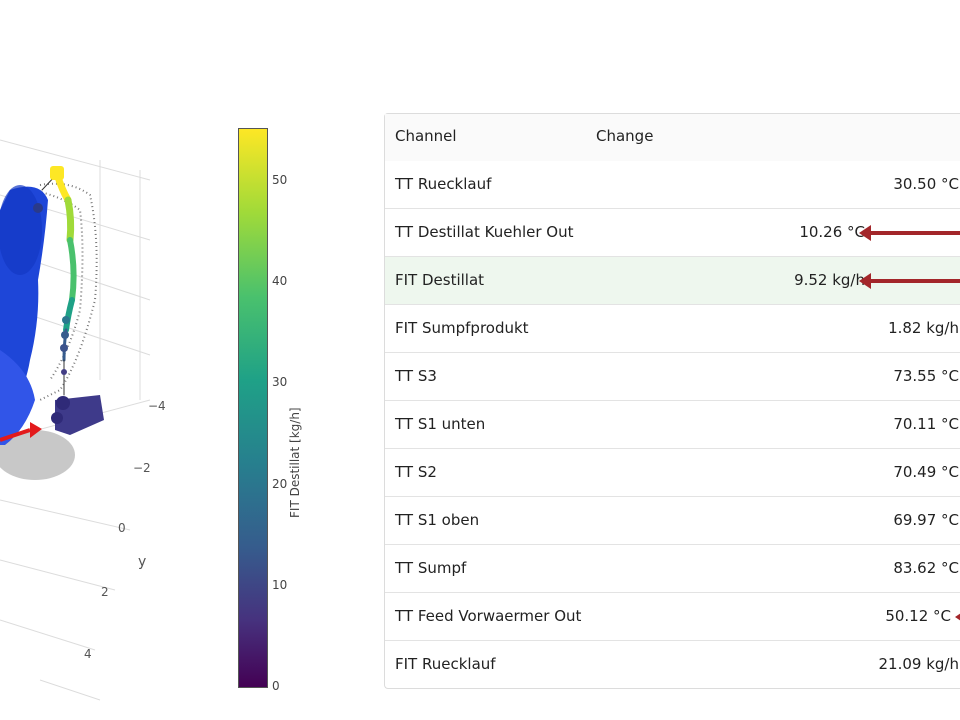 The width and height of the screenshot is (960, 720). Describe the element at coordinates (672, 232) in the screenshot. I see `table-row: TT Destillat Kuehler Out 10.26 °C` at that location.